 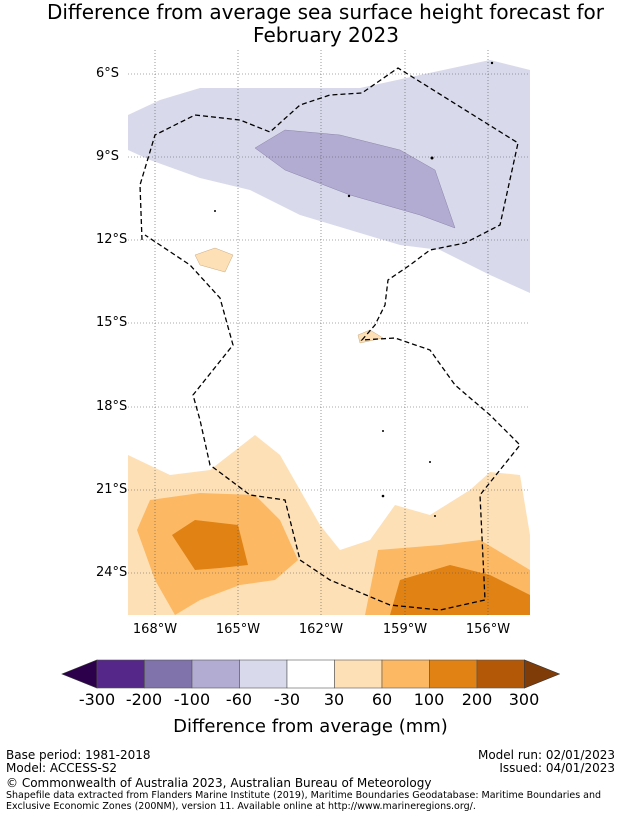 I want to click on base-period: Base period: 1981-2018, so click(x=78, y=755).